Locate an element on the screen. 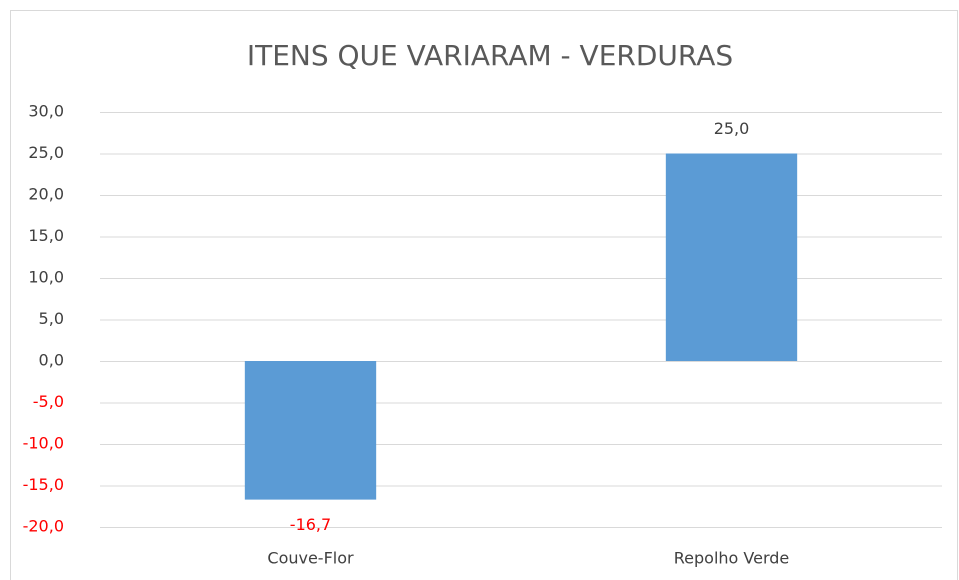  y-tick-label: -10,0 is located at coordinates (43, 443).